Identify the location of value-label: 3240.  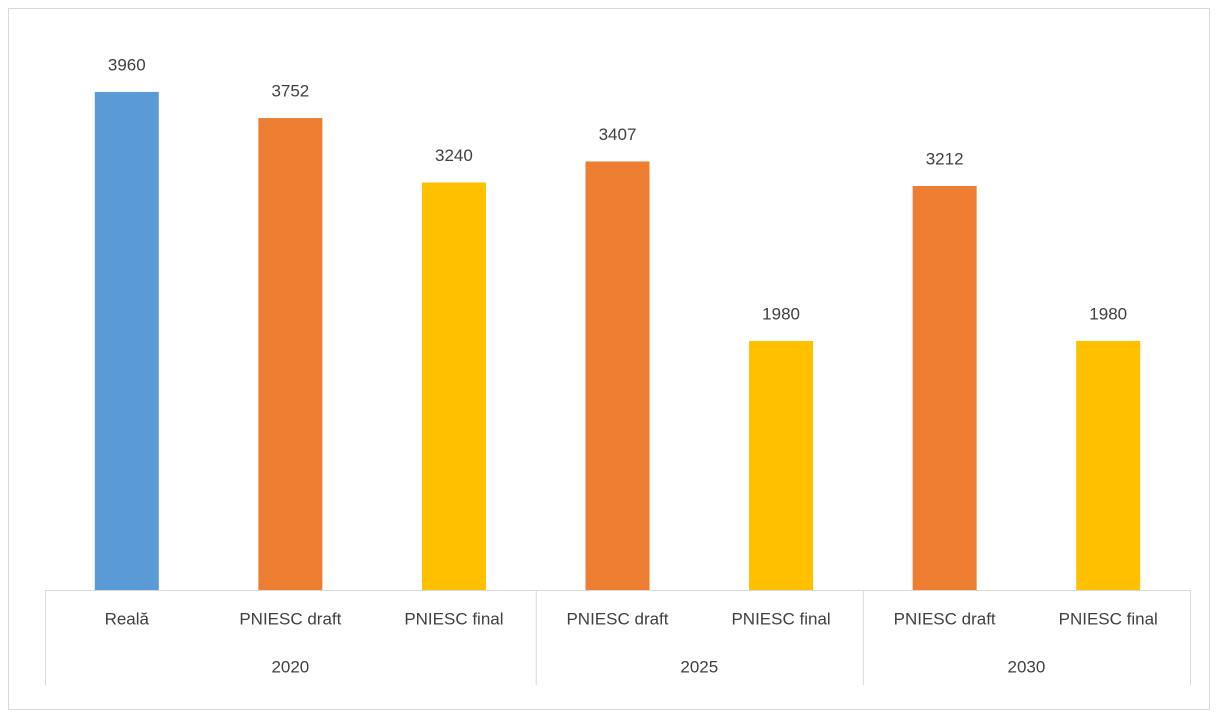
(454, 155).